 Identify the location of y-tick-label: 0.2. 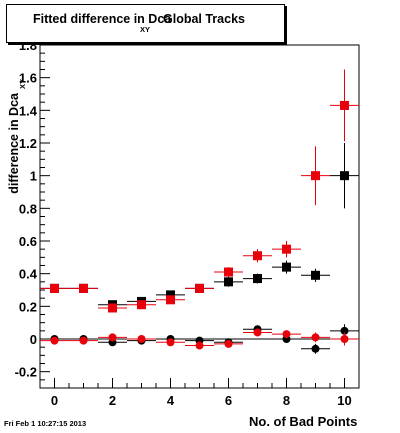
(28, 306).